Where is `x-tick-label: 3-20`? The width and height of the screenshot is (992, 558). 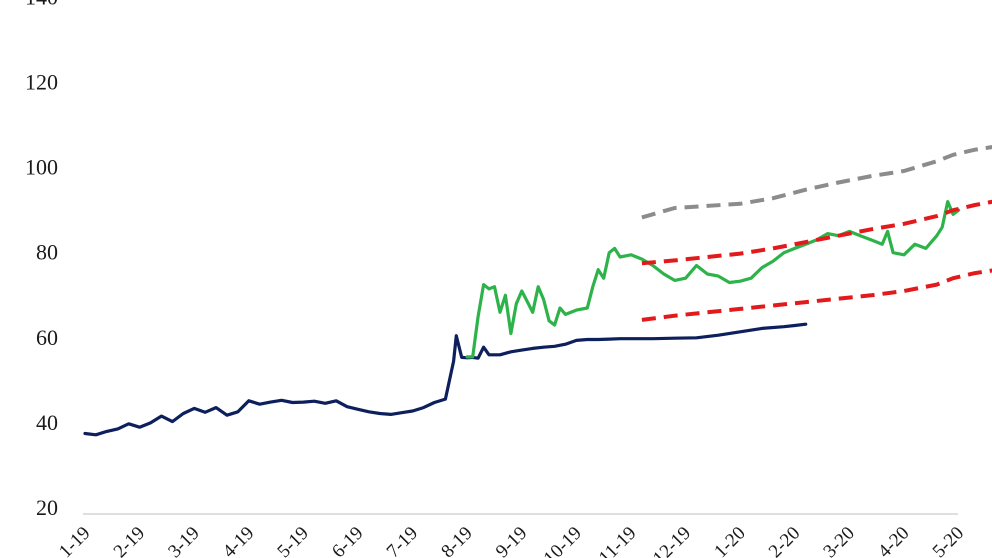
x-tick-label: 3-20 is located at coordinates (838, 540).